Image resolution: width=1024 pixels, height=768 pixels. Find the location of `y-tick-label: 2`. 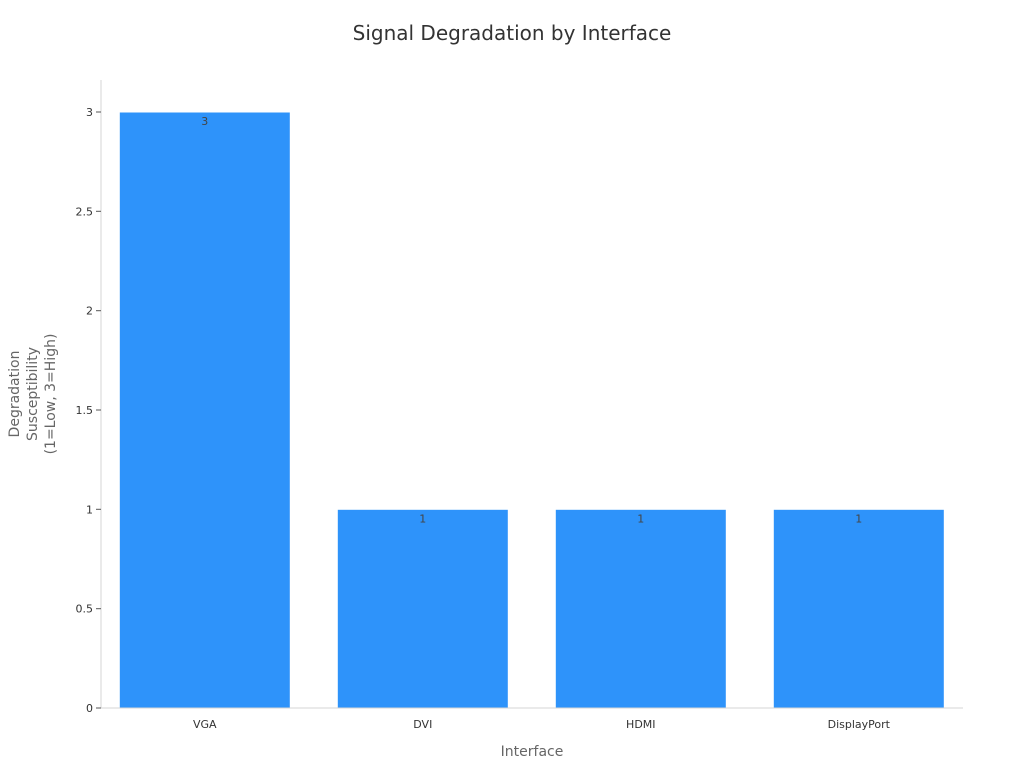

y-tick-label: 2 is located at coordinates (89, 311).